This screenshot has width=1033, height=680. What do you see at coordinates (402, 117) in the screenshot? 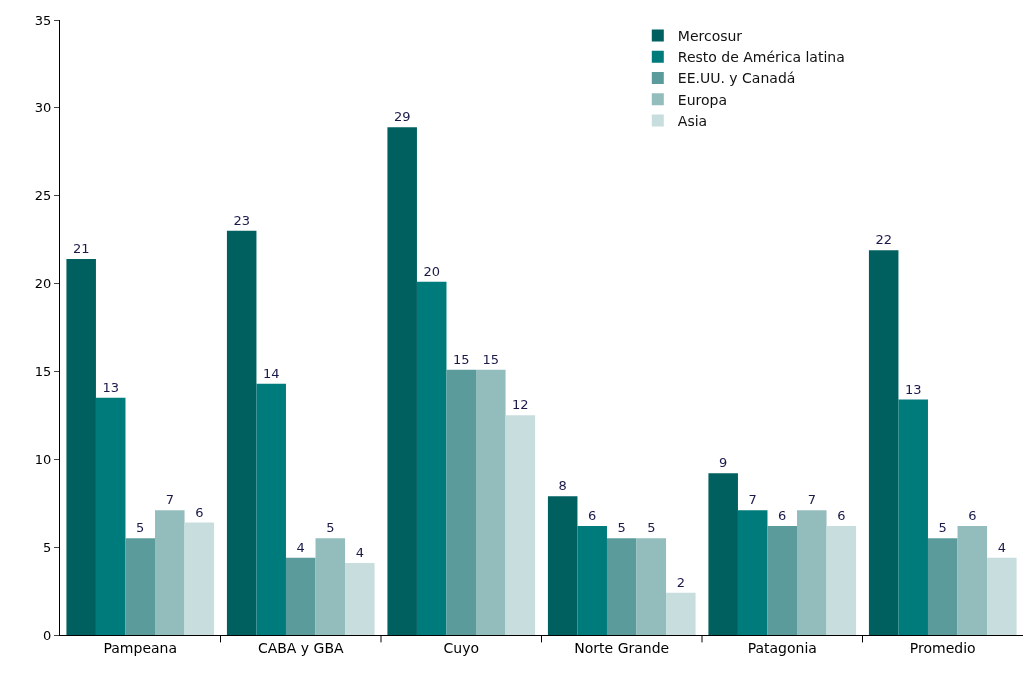
I see `data-label: 29` at bounding box center [402, 117].